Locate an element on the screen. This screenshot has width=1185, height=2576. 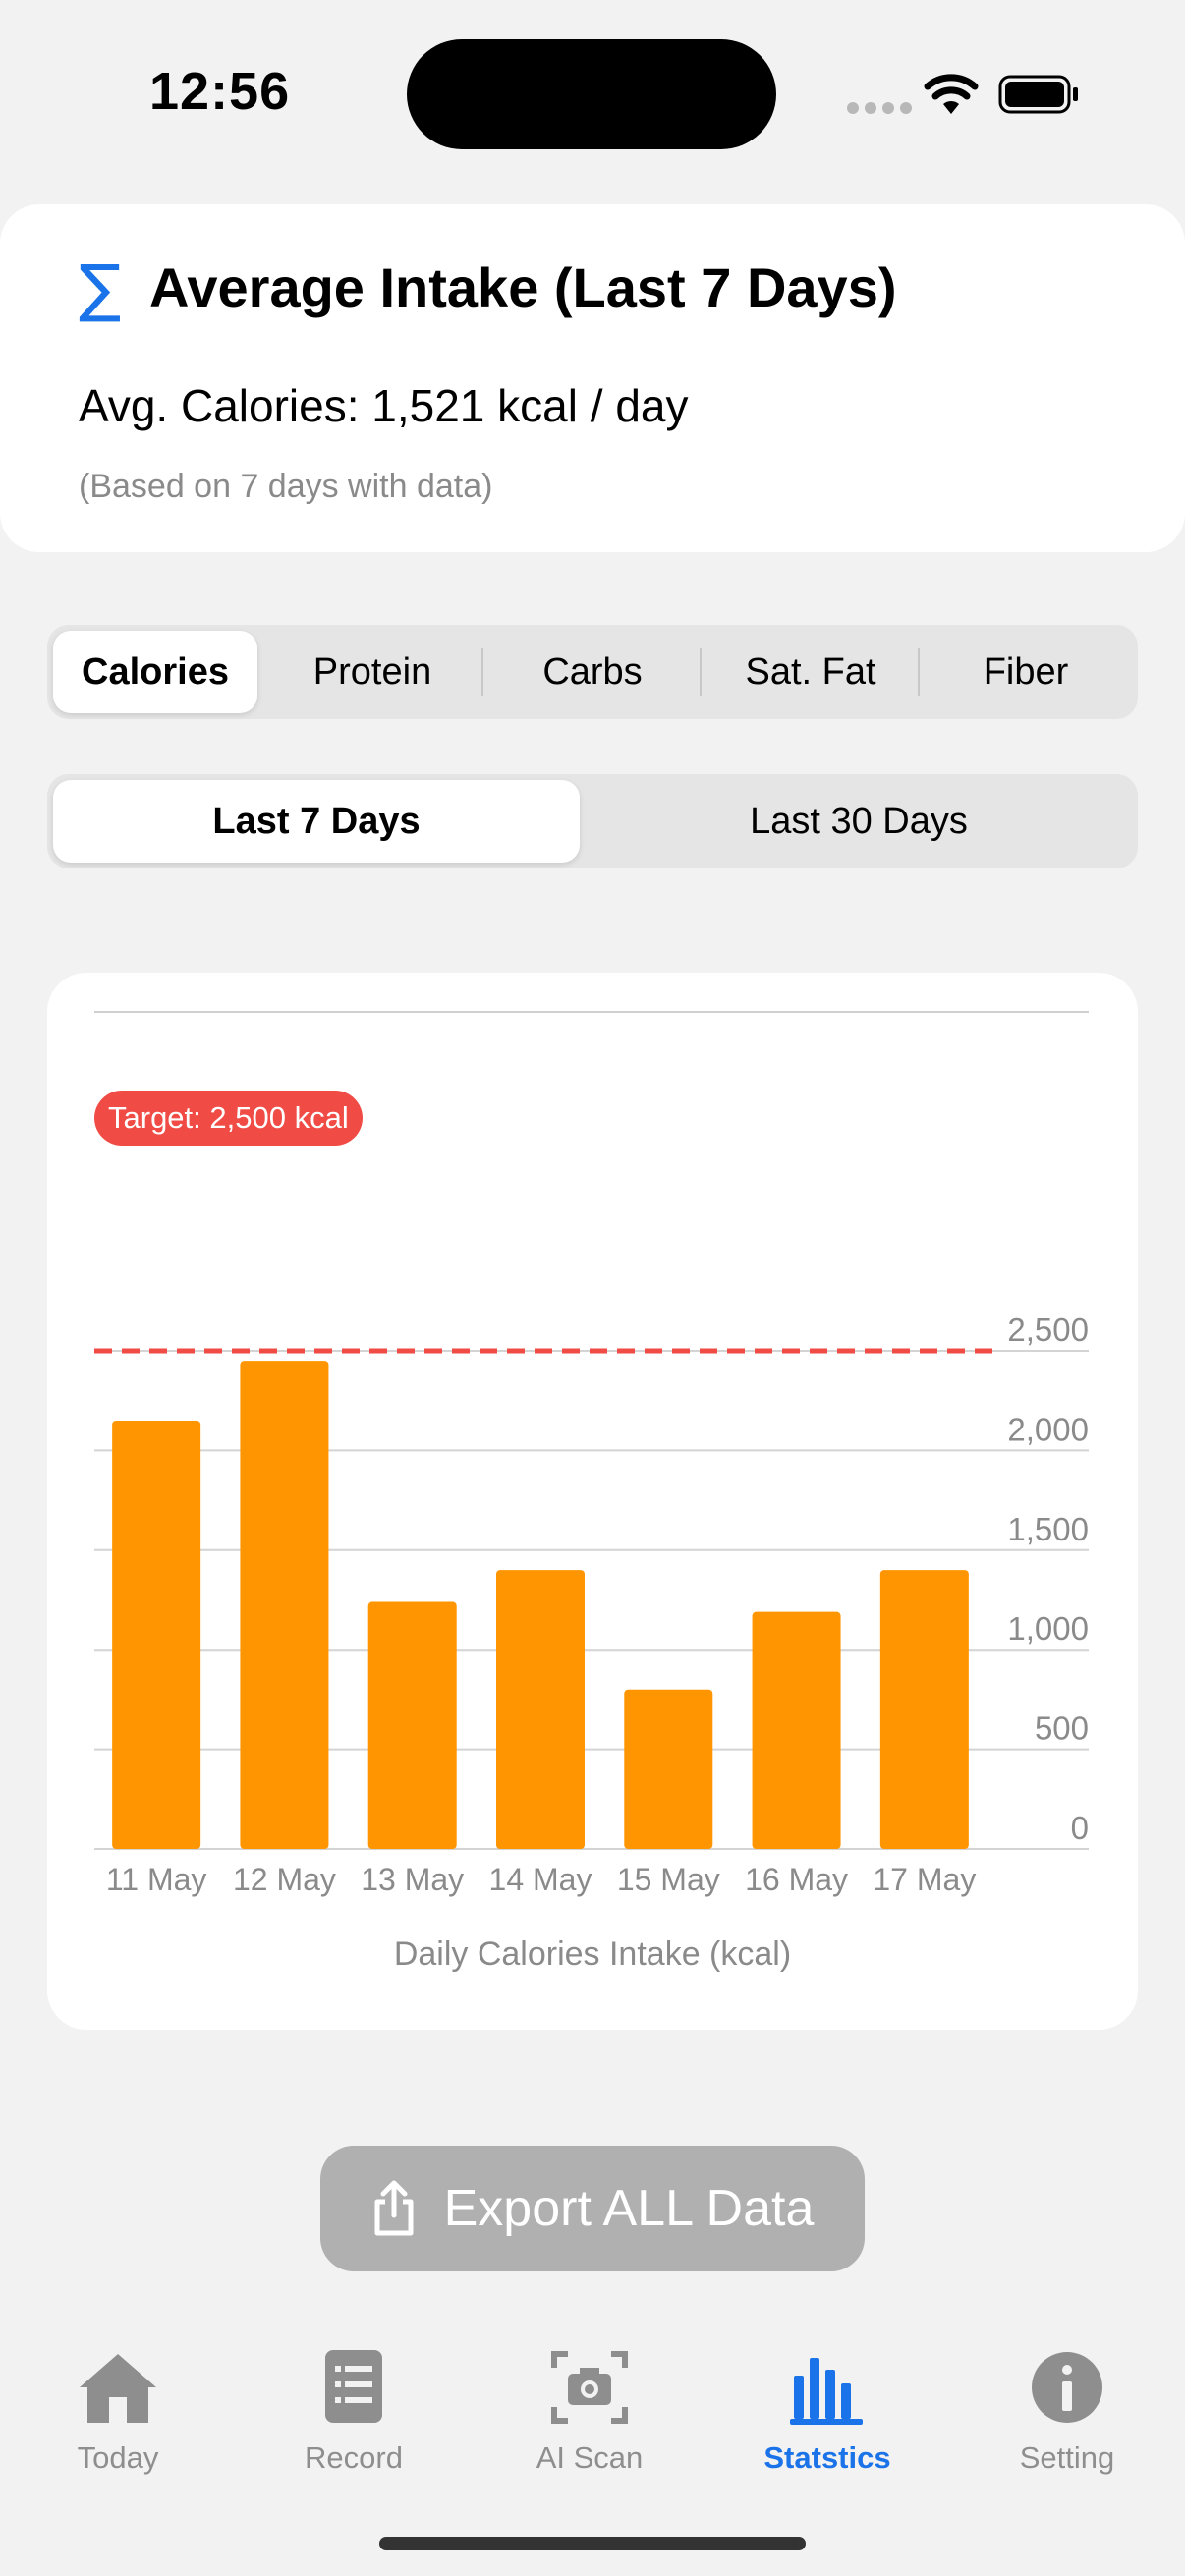
dynamic-island is located at coordinates (592, 94).